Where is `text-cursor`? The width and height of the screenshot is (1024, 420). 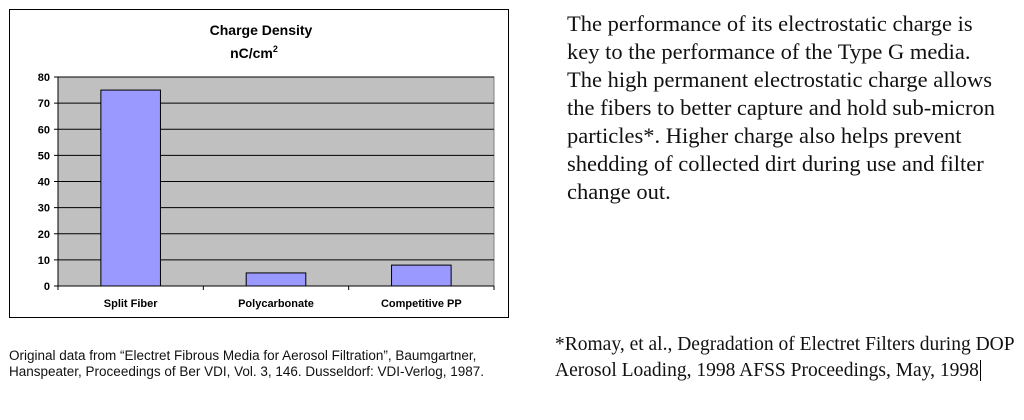 text-cursor is located at coordinates (980, 370).